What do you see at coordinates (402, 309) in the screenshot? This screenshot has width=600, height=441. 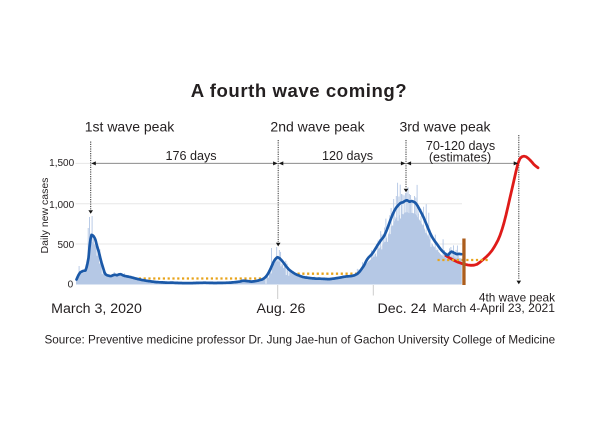 I see `svg-text: Dec. 24` at bounding box center [402, 309].